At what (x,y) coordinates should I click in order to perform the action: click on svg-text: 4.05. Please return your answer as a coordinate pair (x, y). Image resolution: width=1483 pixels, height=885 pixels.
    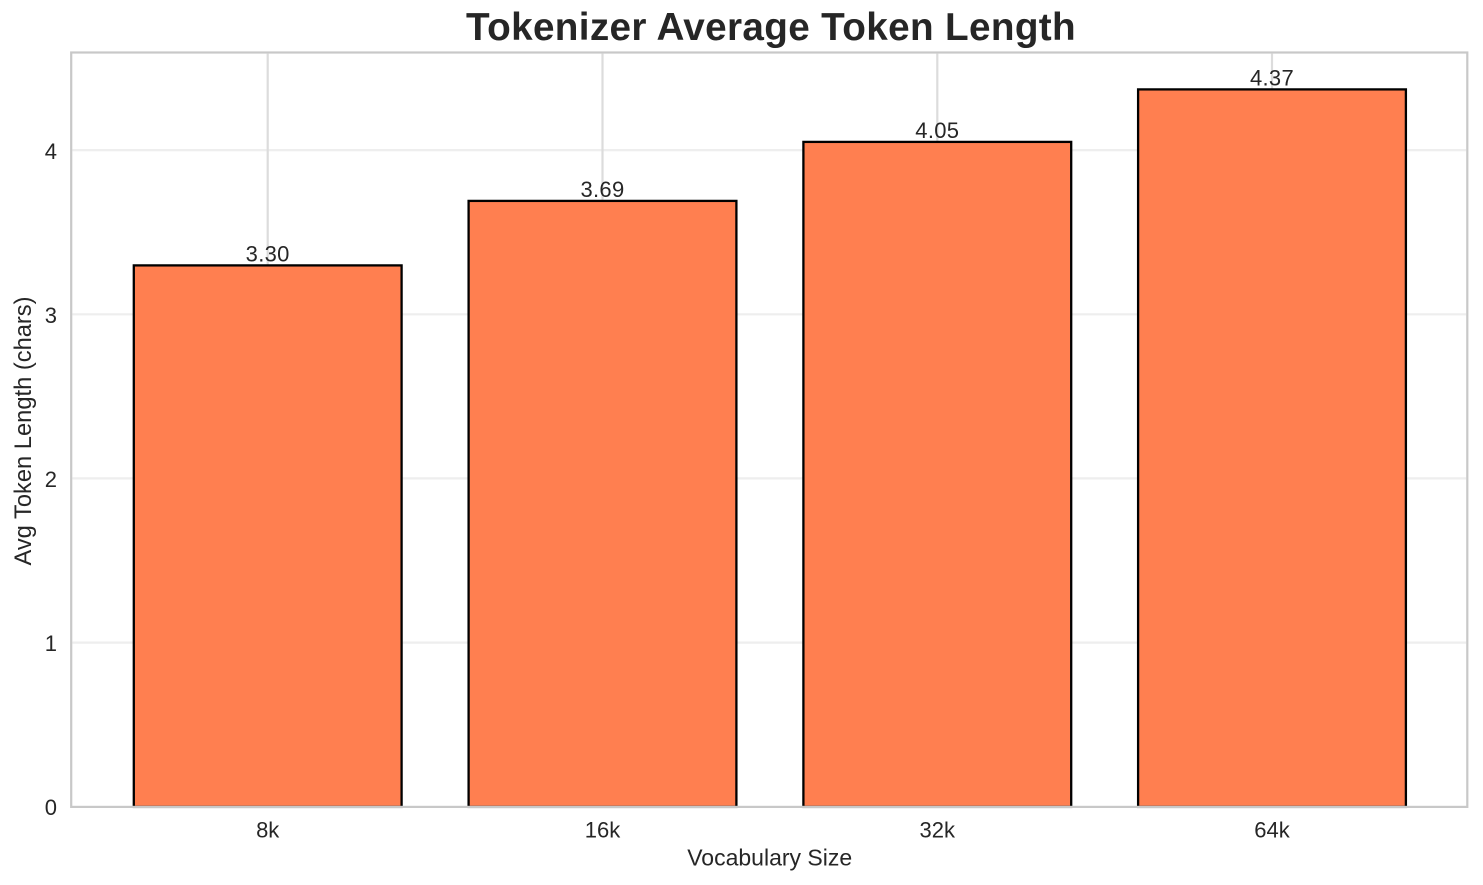
    Looking at the image, I should click on (937, 130).